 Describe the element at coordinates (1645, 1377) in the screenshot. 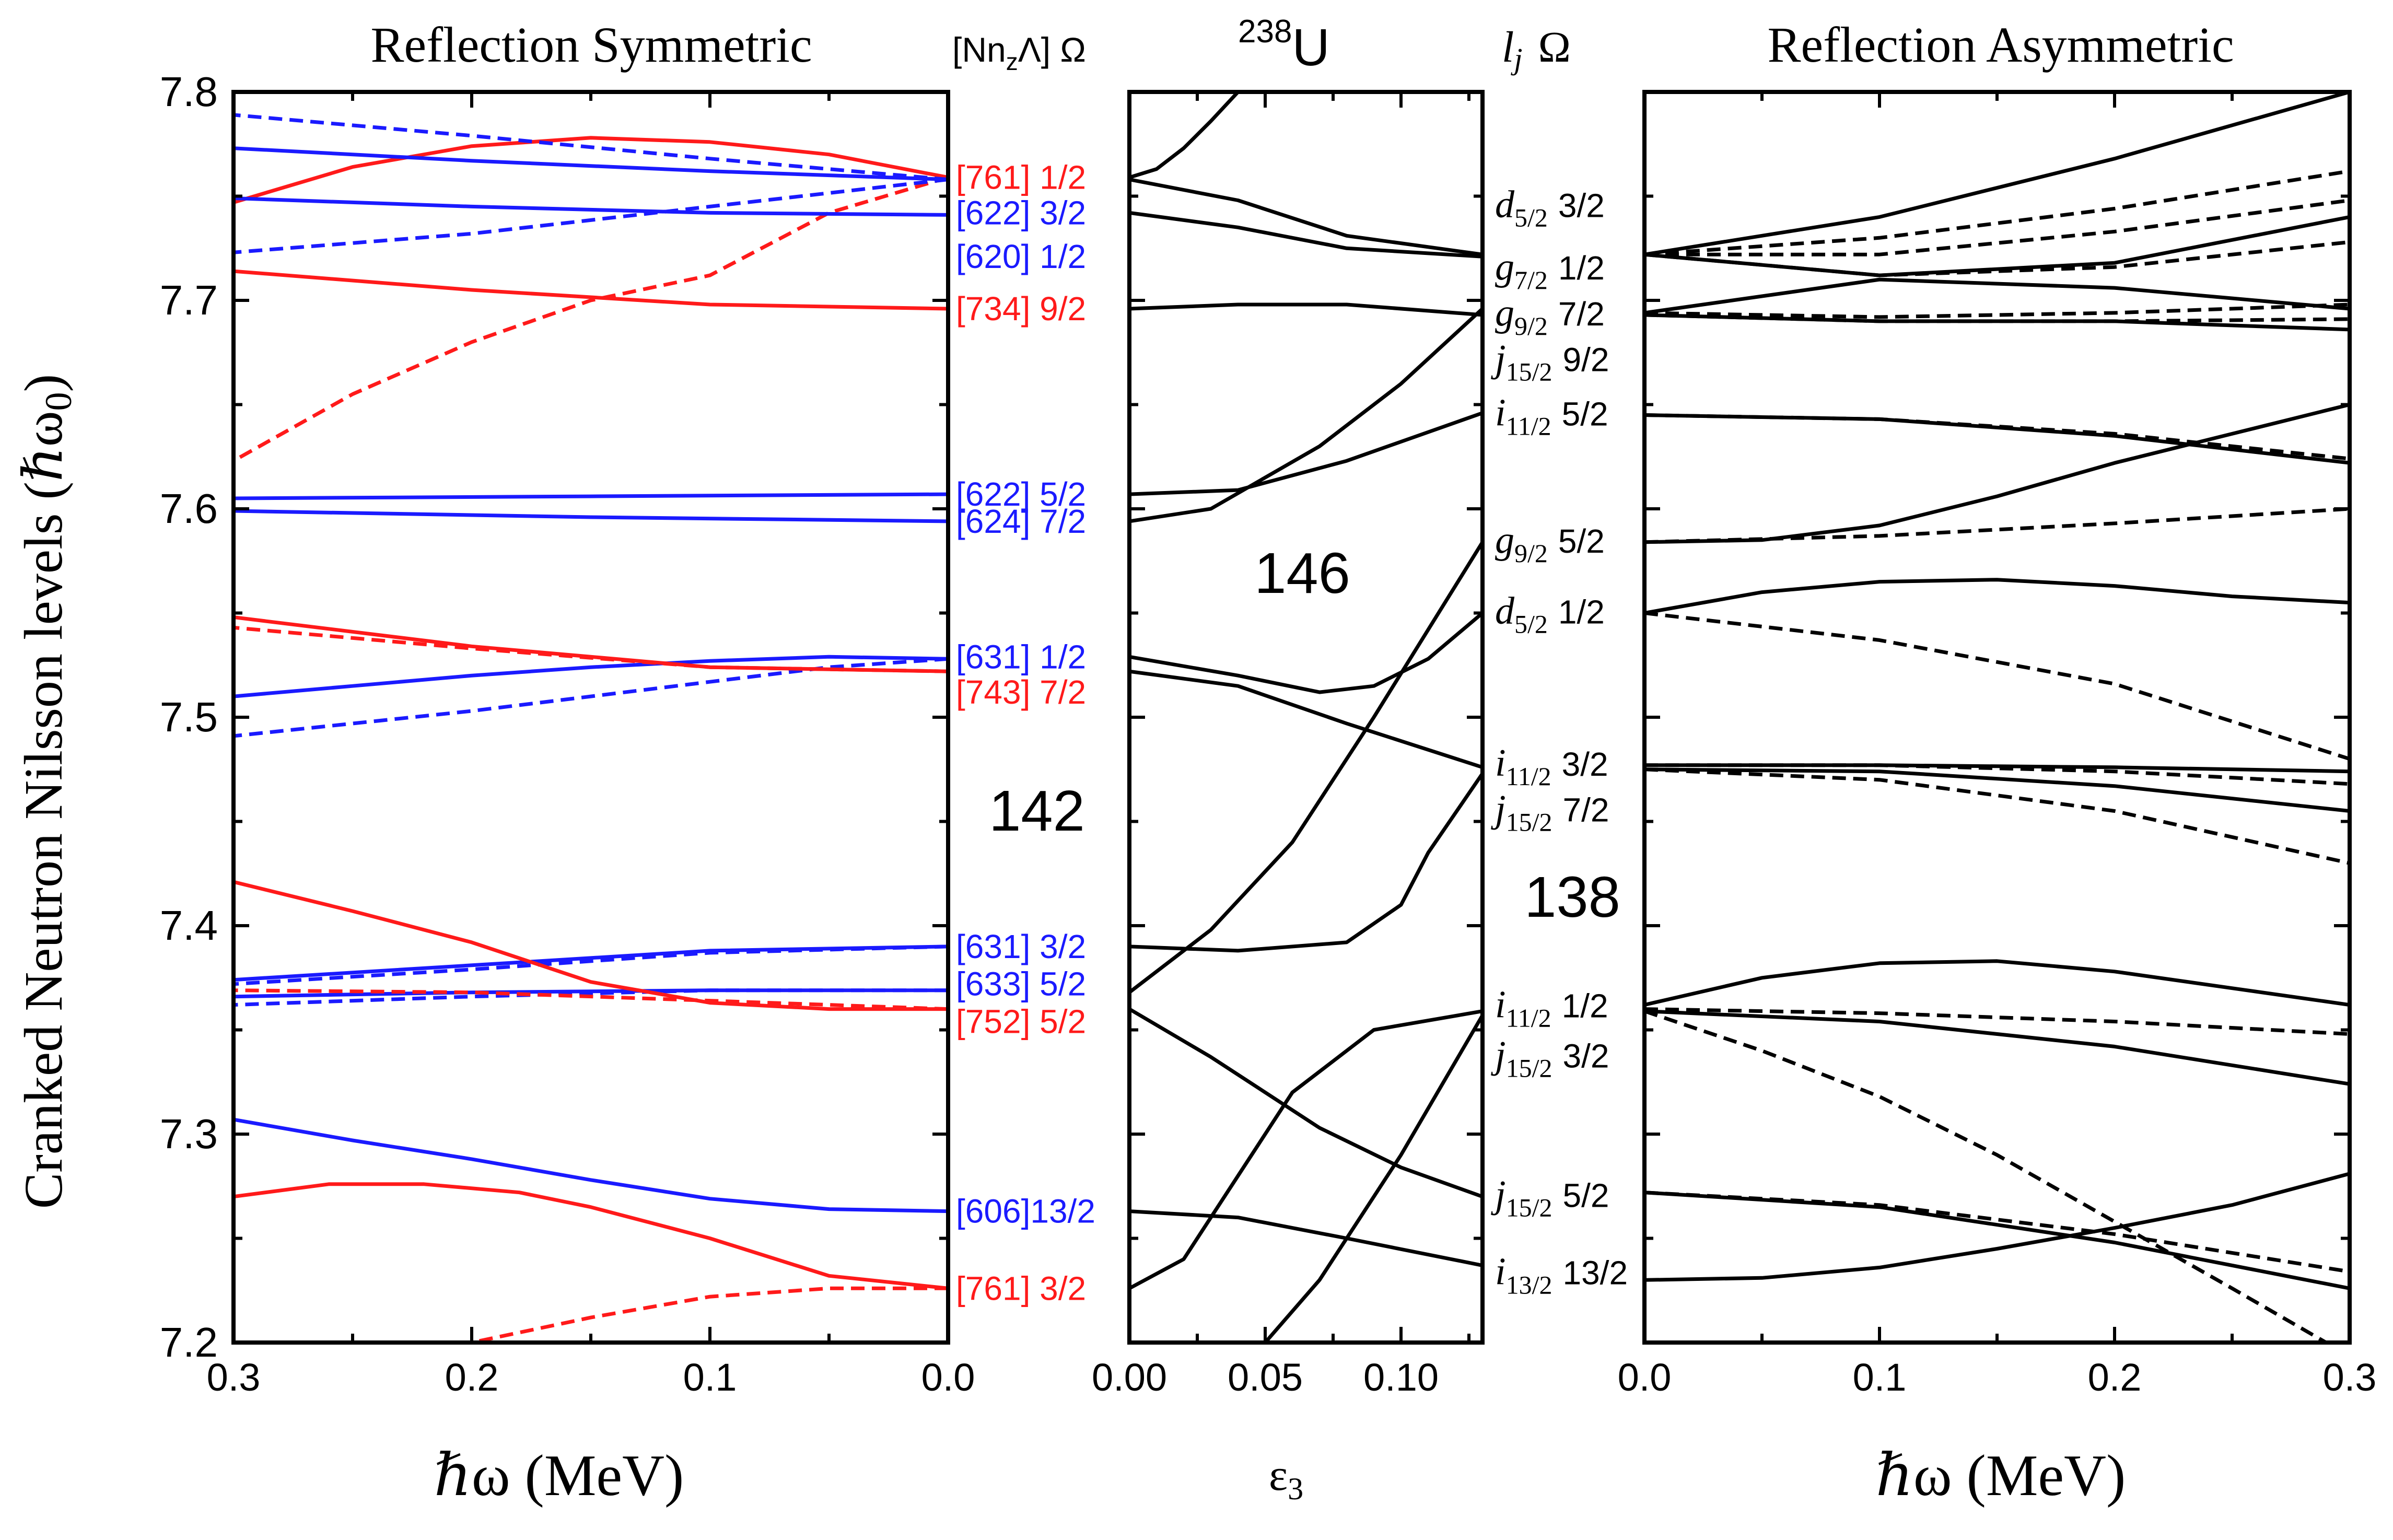

I see `x-tick-label-2-0: 0.0` at that location.